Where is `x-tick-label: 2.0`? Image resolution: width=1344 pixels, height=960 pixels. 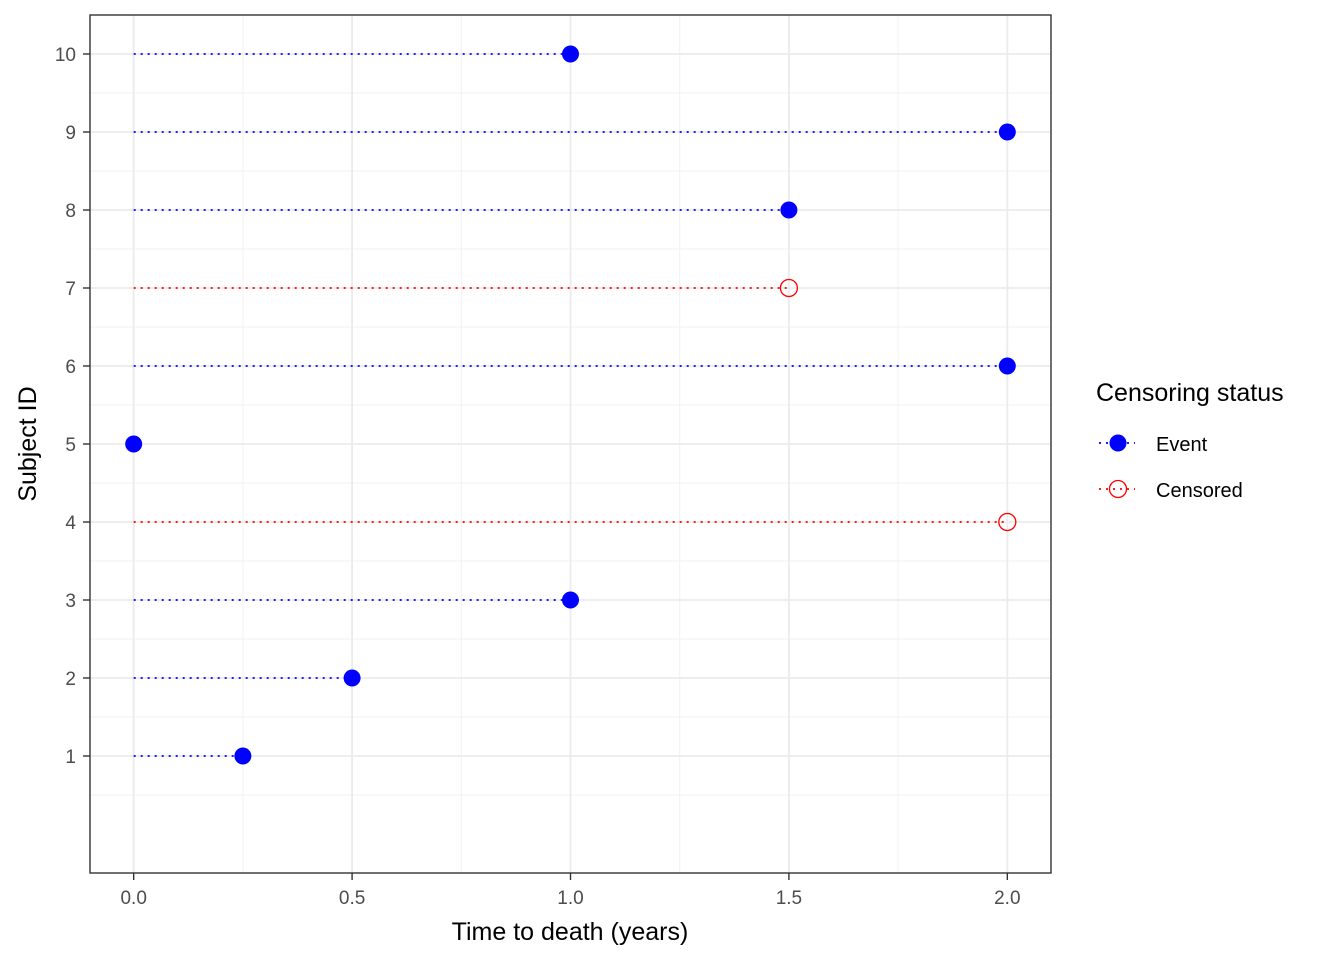 x-tick-label: 2.0 is located at coordinates (1007, 898).